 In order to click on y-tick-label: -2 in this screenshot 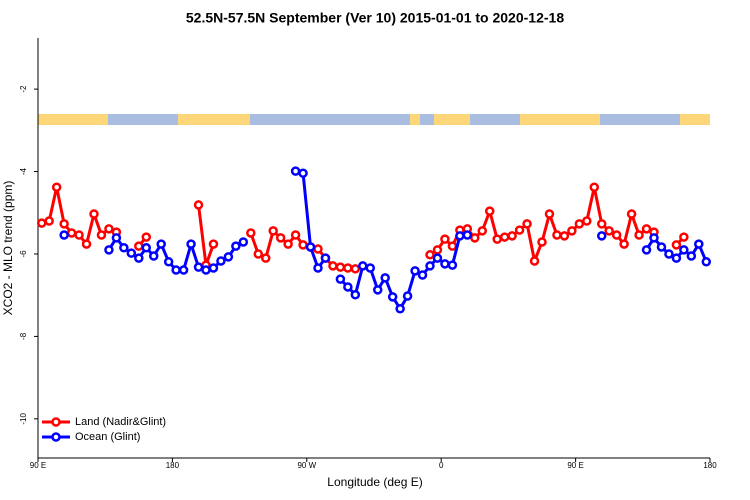, I will do `click(23, 89)`.